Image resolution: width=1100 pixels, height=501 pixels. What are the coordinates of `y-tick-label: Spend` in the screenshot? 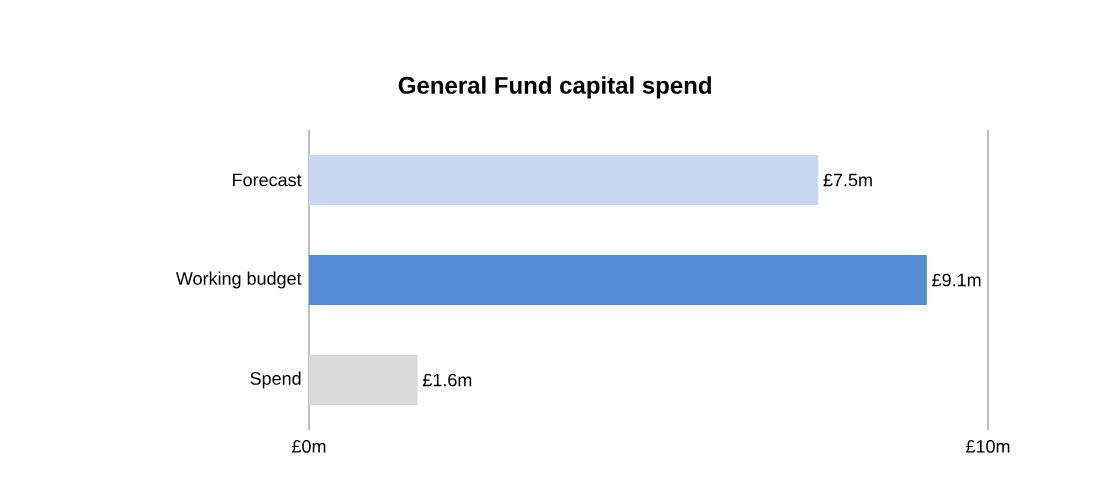 It's located at (275, 380).